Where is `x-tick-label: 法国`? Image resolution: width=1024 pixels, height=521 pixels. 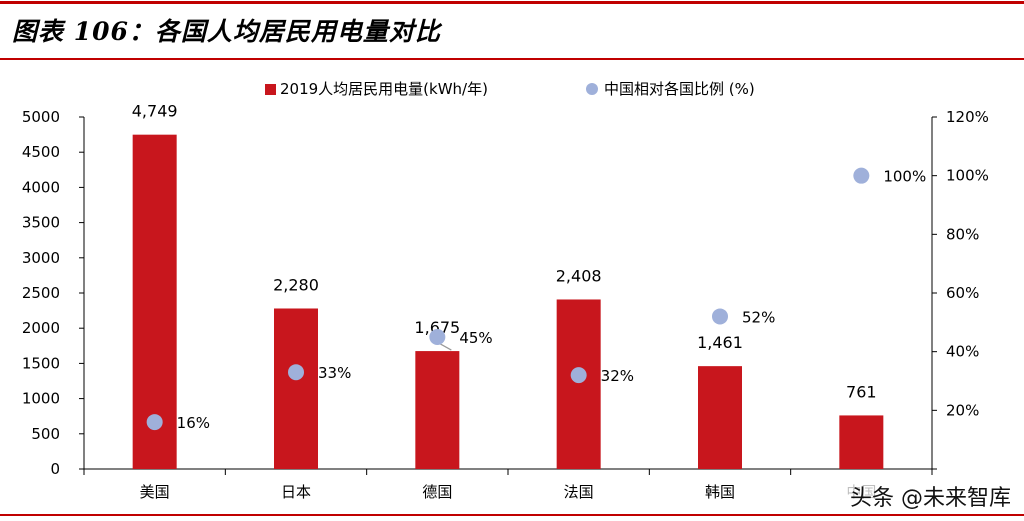 x-tick-label: 法国 is located at coordinates (579, 492).